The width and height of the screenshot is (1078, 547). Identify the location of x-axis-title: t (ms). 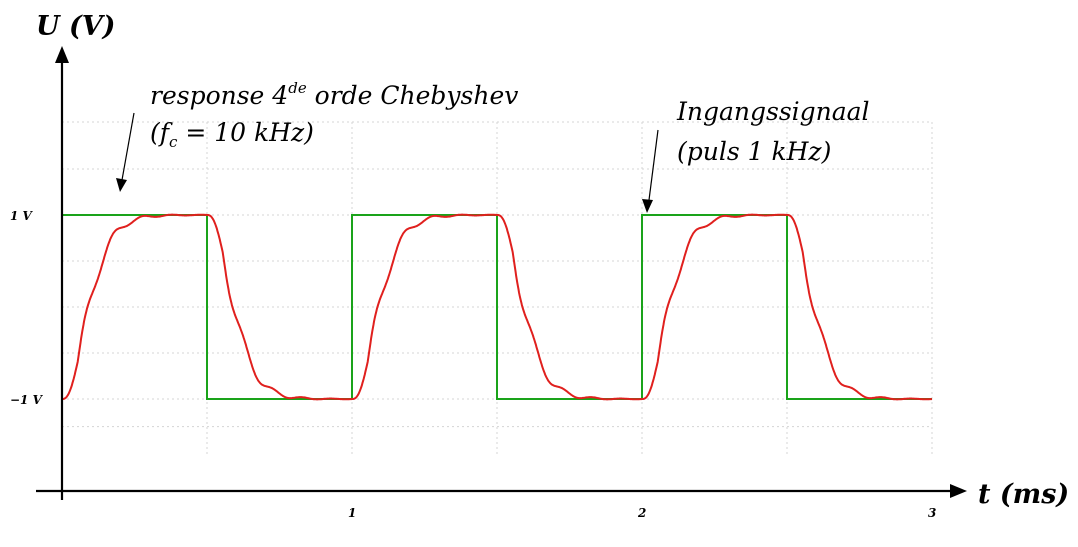
(1023, 494).